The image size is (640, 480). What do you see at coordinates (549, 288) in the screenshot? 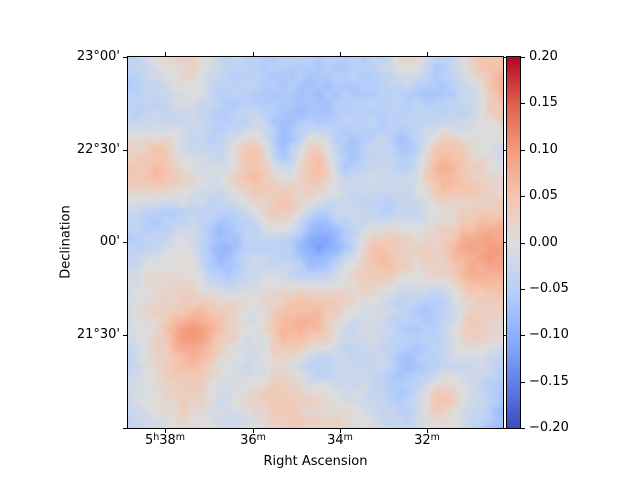
I see `colorbar-tick-label: −0.05` at bounding box center [549, 288].